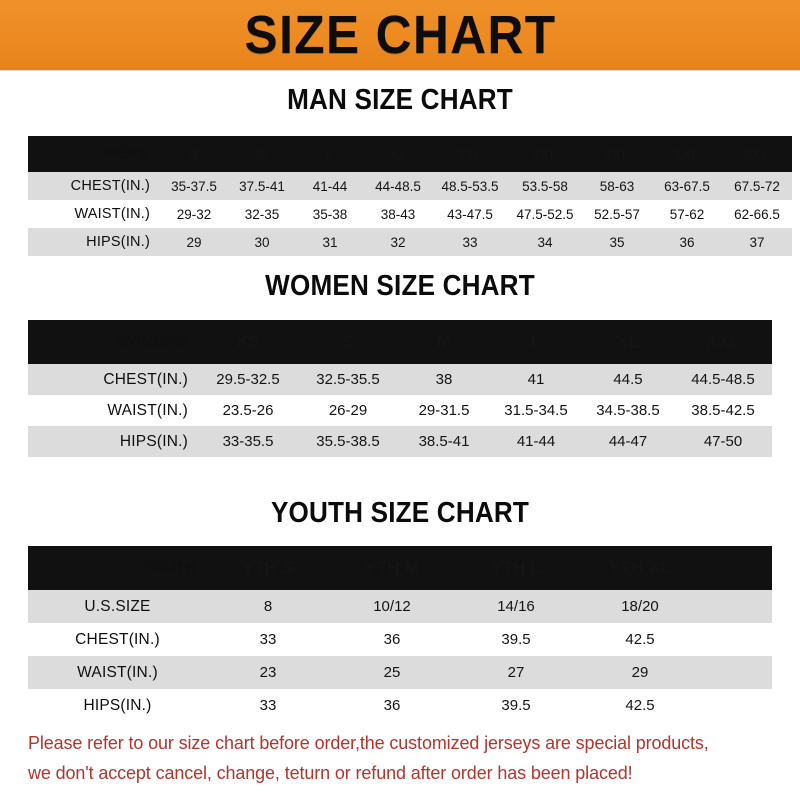  Describe the element at coordinates (640, 606) in the screenshot. I see `cell: 18/20` at that location.